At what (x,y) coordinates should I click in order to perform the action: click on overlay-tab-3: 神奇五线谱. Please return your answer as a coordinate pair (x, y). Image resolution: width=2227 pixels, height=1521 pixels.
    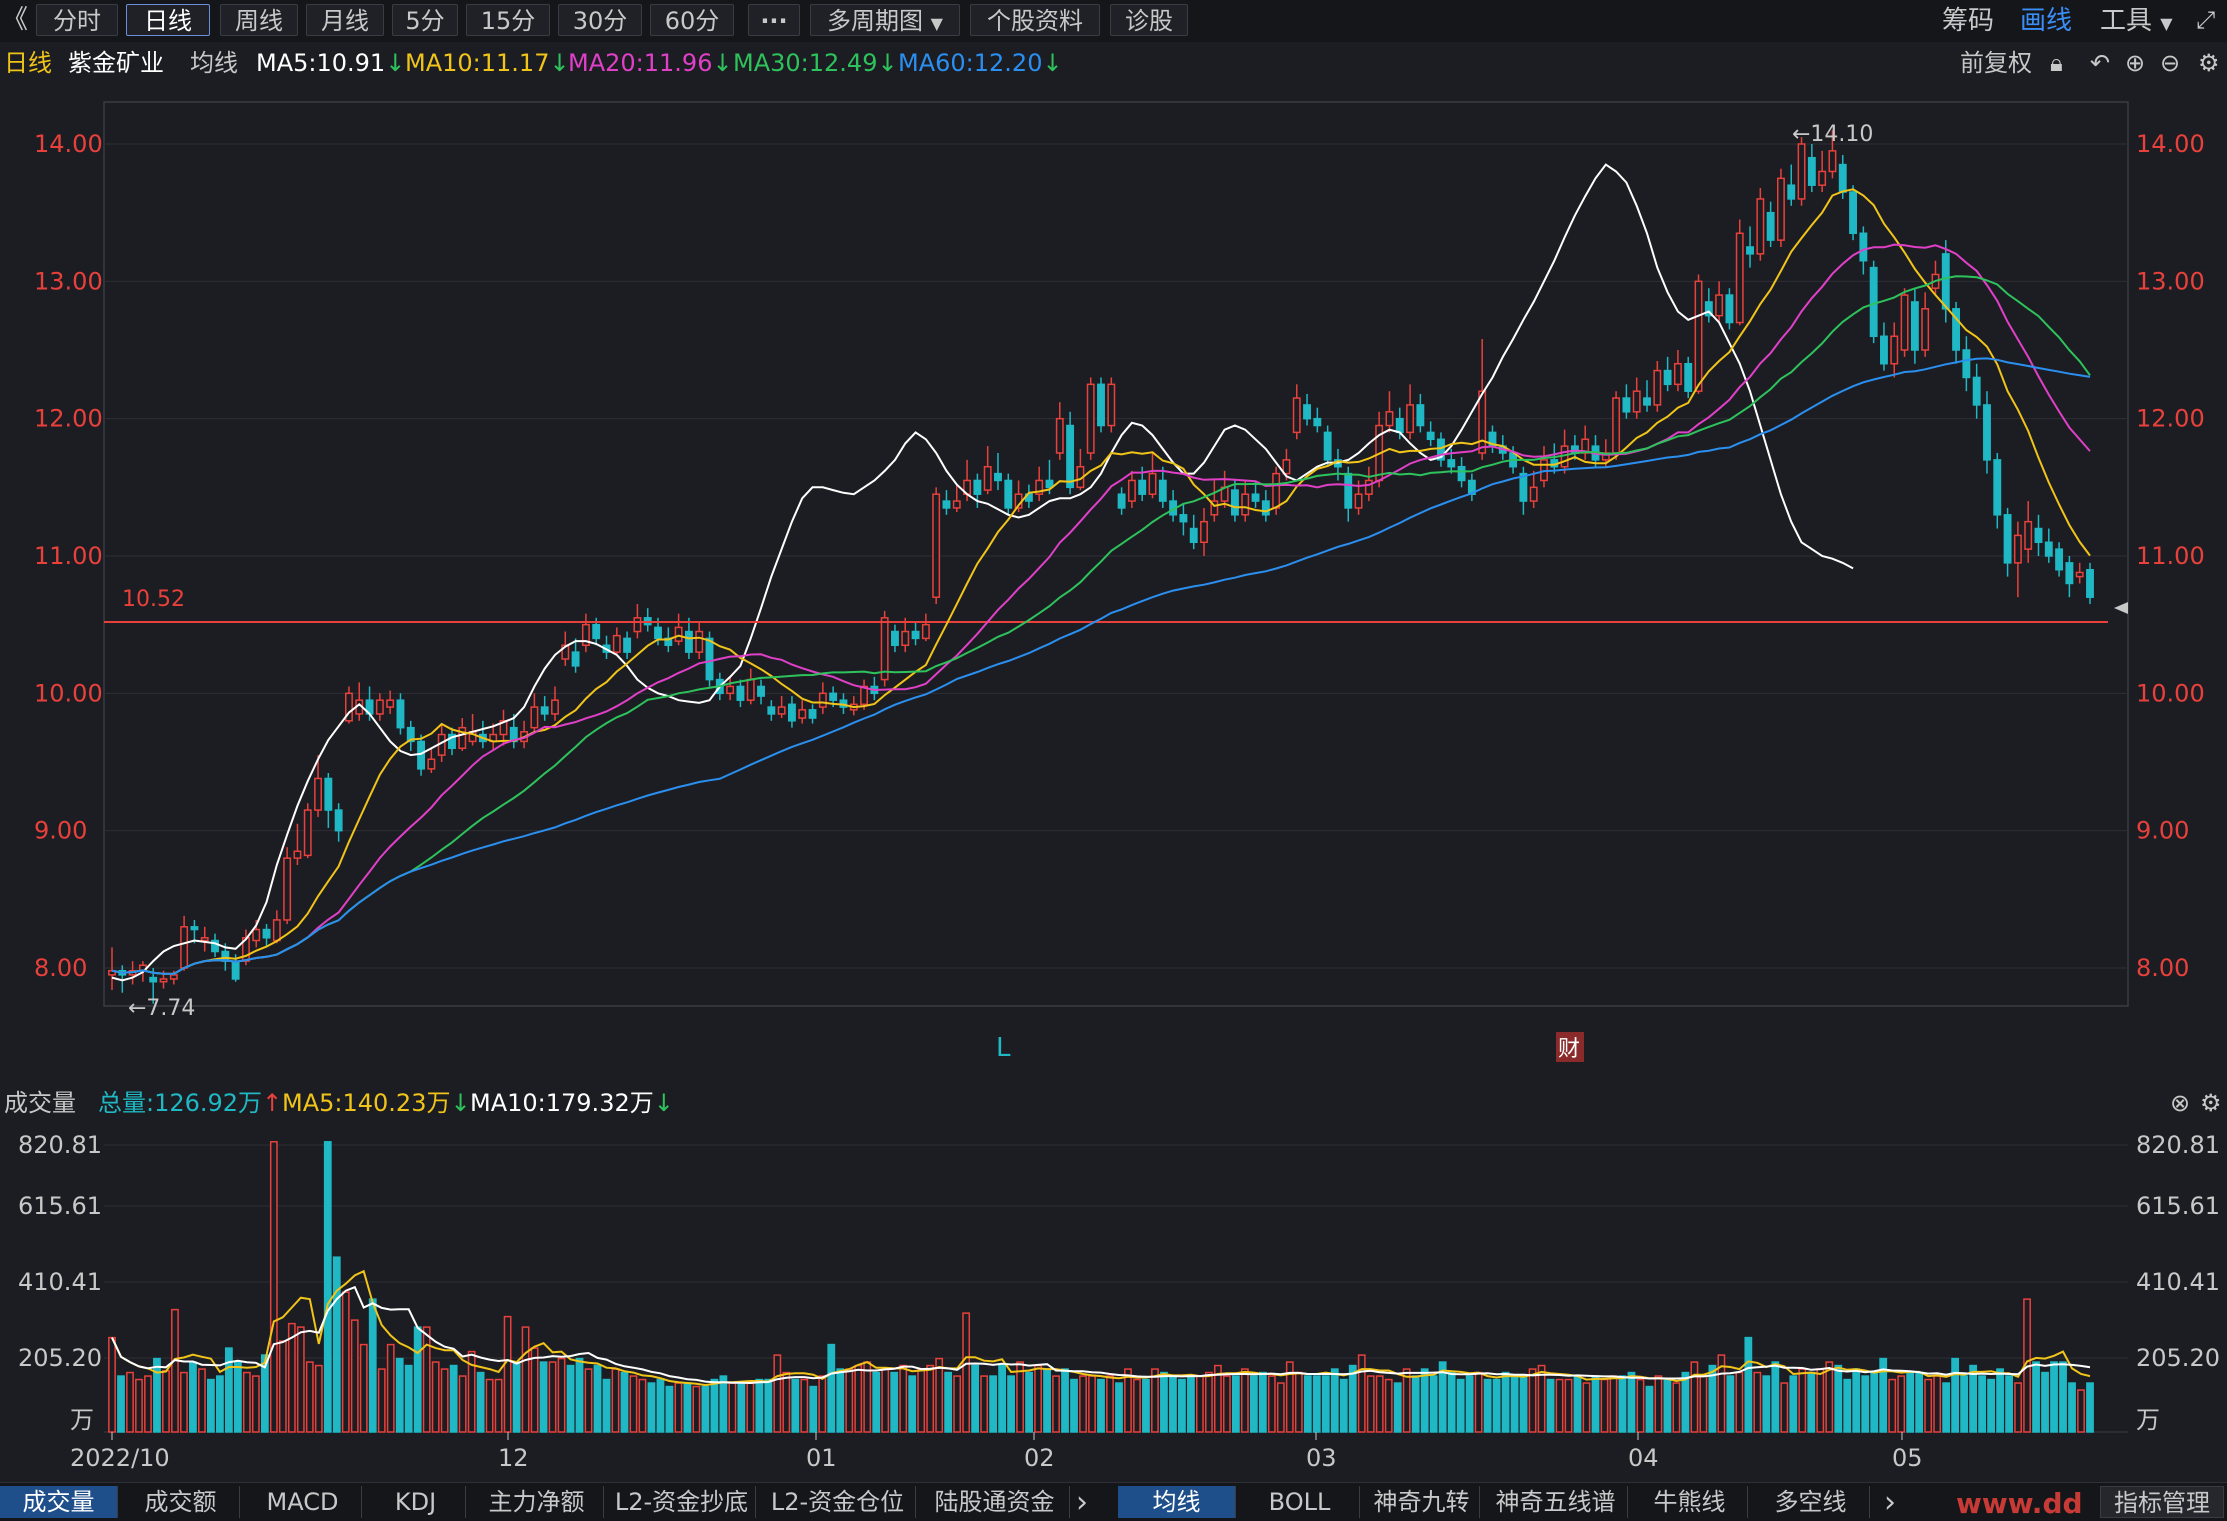
    Looking at the image, I should click on (1556, 1502).